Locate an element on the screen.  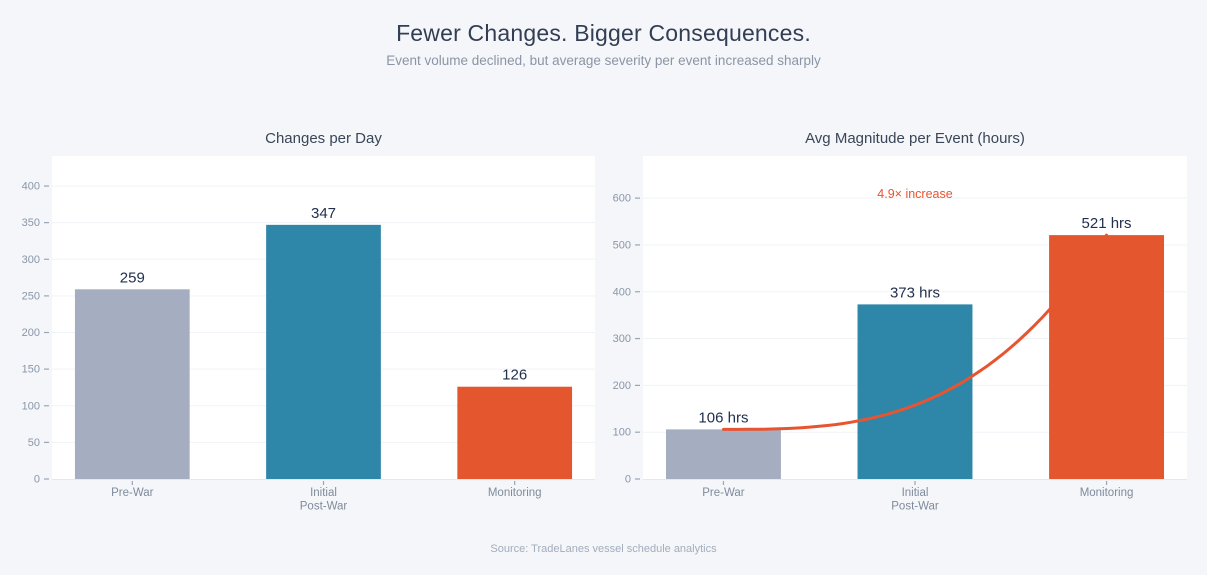
y-tick-label: 350 is located at coordinates (31, 223).